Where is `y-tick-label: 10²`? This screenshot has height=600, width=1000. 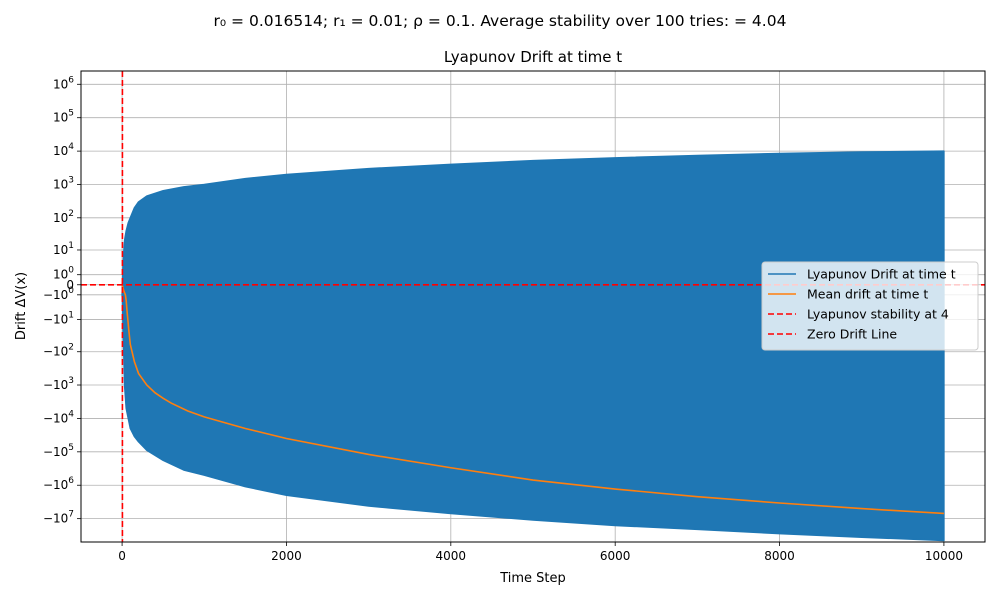
y-tick-label: 10² is located at coordinates (63, 217).